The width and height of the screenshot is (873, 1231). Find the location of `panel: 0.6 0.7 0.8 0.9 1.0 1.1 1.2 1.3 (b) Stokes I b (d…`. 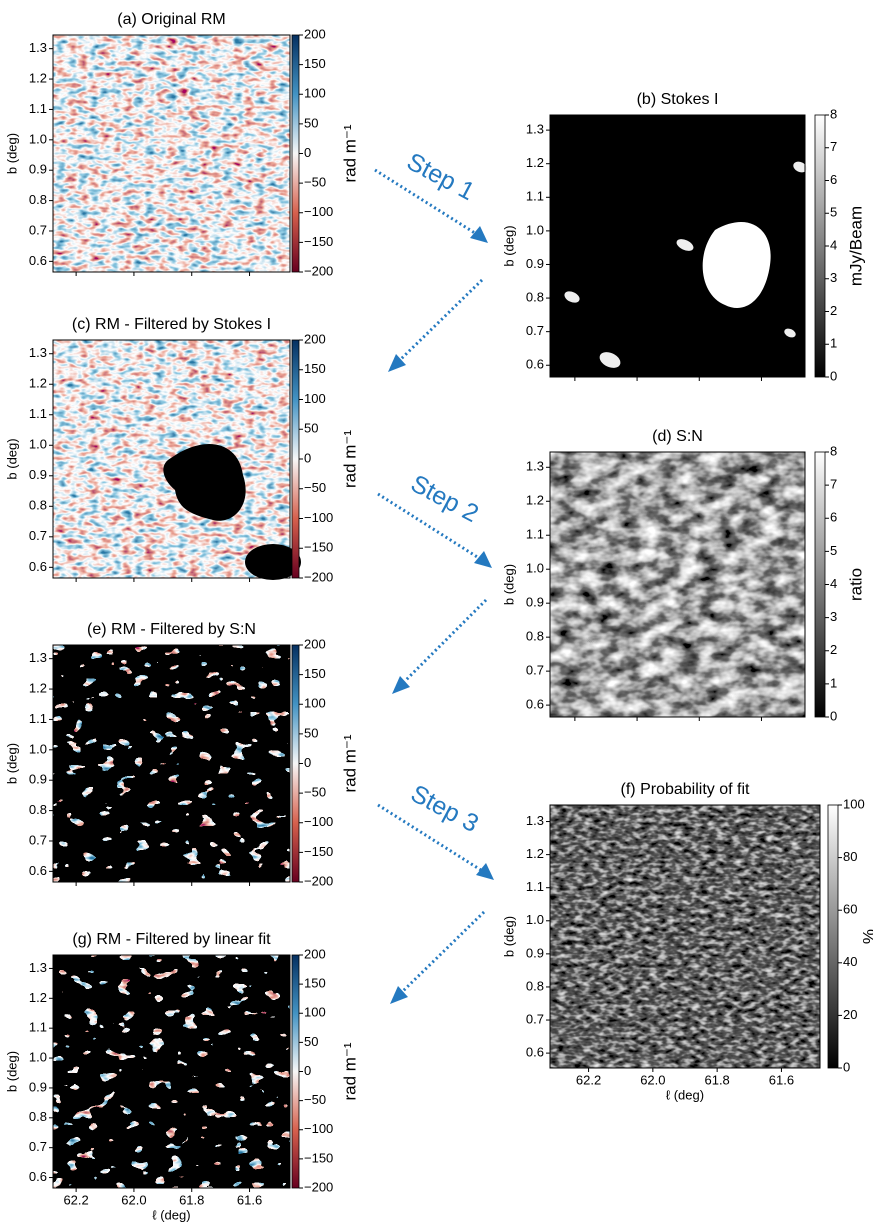

panel: 0.6 0.7 0.8 0.9 1.0 1.1 1.2 1.3 (b) Stokes I b (d… is located at coordinates (683, 237).